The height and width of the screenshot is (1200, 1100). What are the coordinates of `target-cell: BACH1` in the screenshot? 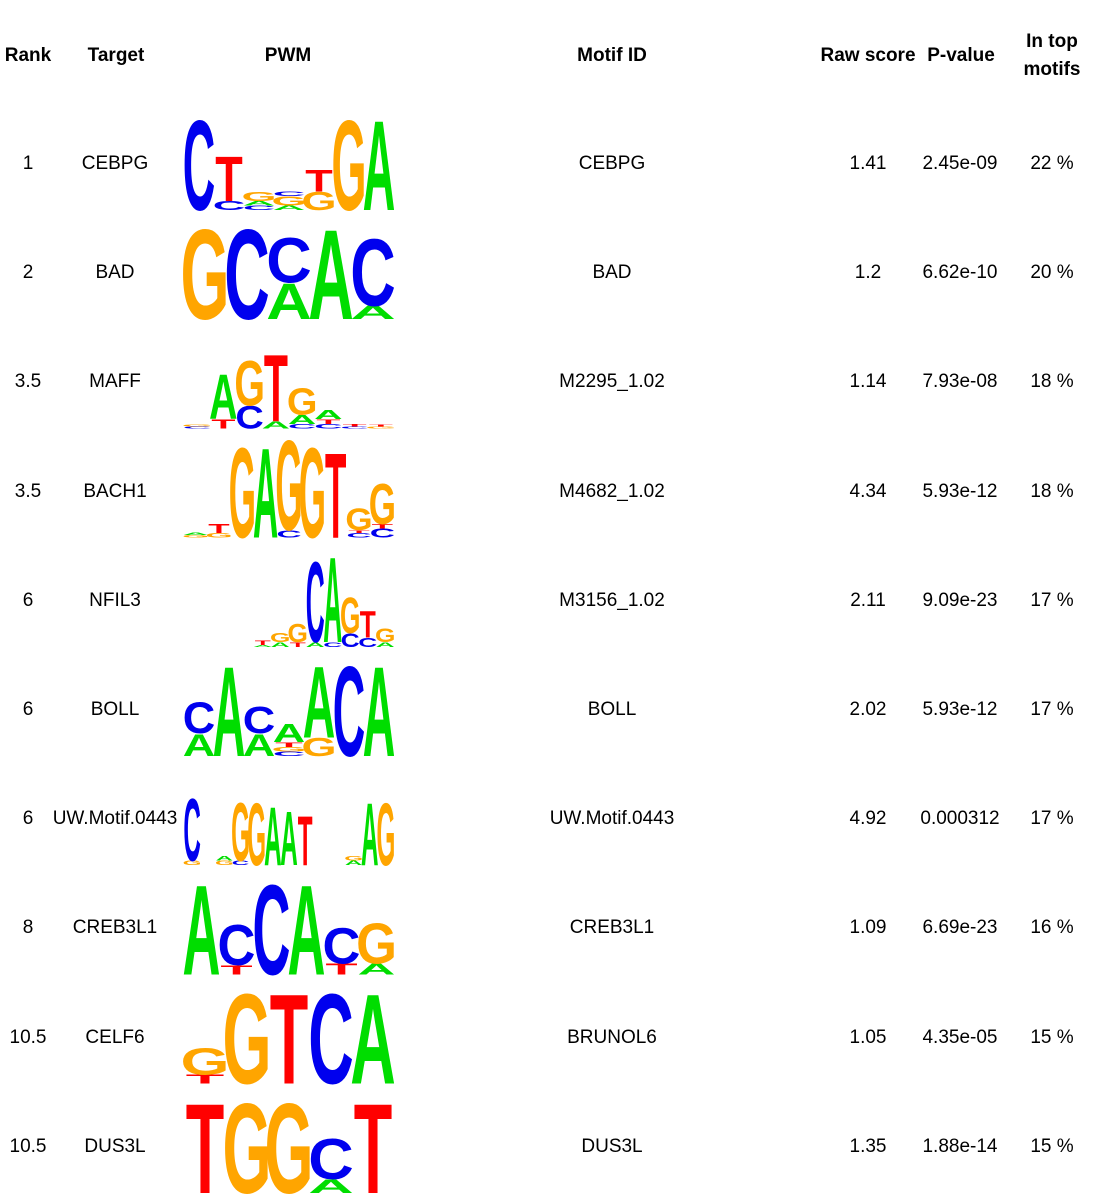 It's located at (115, 491).